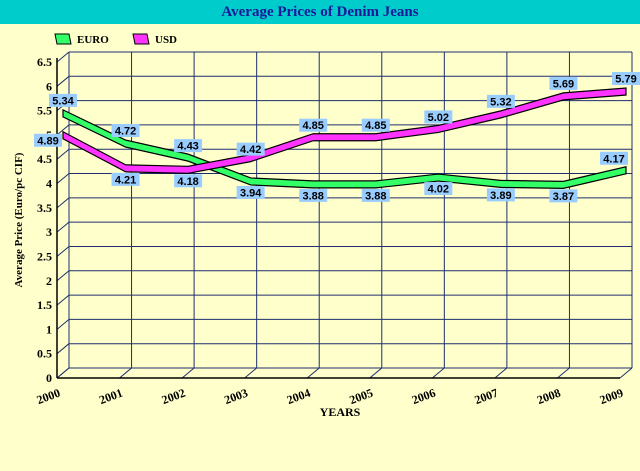 The height and width of the screenshot is (471, 640). What do you see at coordinates (141, 39) in the screenshot?
I see `legend-swatch-usd` at bounding box center [141, 39].